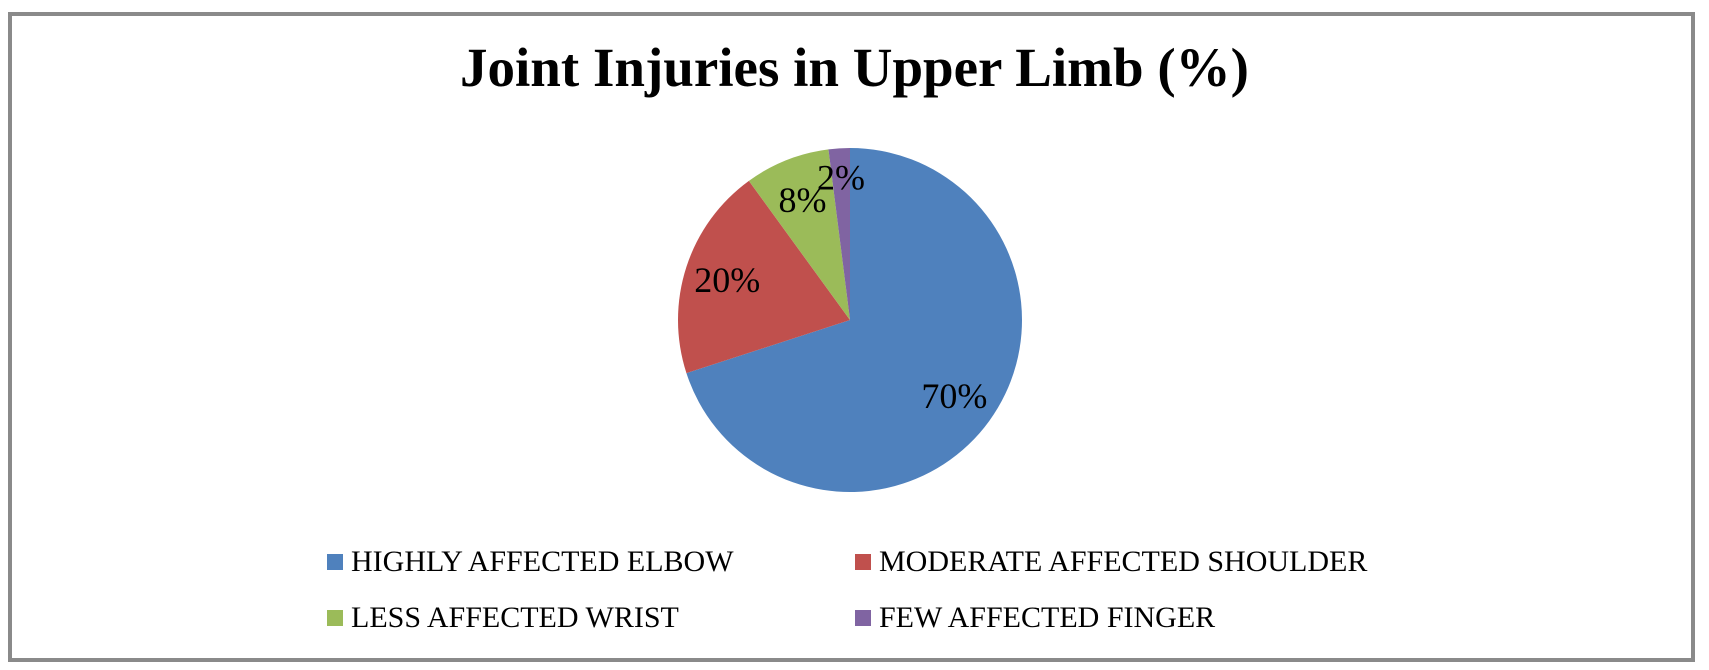  I want to click on legend-marker-wrist, so click(335, 618).